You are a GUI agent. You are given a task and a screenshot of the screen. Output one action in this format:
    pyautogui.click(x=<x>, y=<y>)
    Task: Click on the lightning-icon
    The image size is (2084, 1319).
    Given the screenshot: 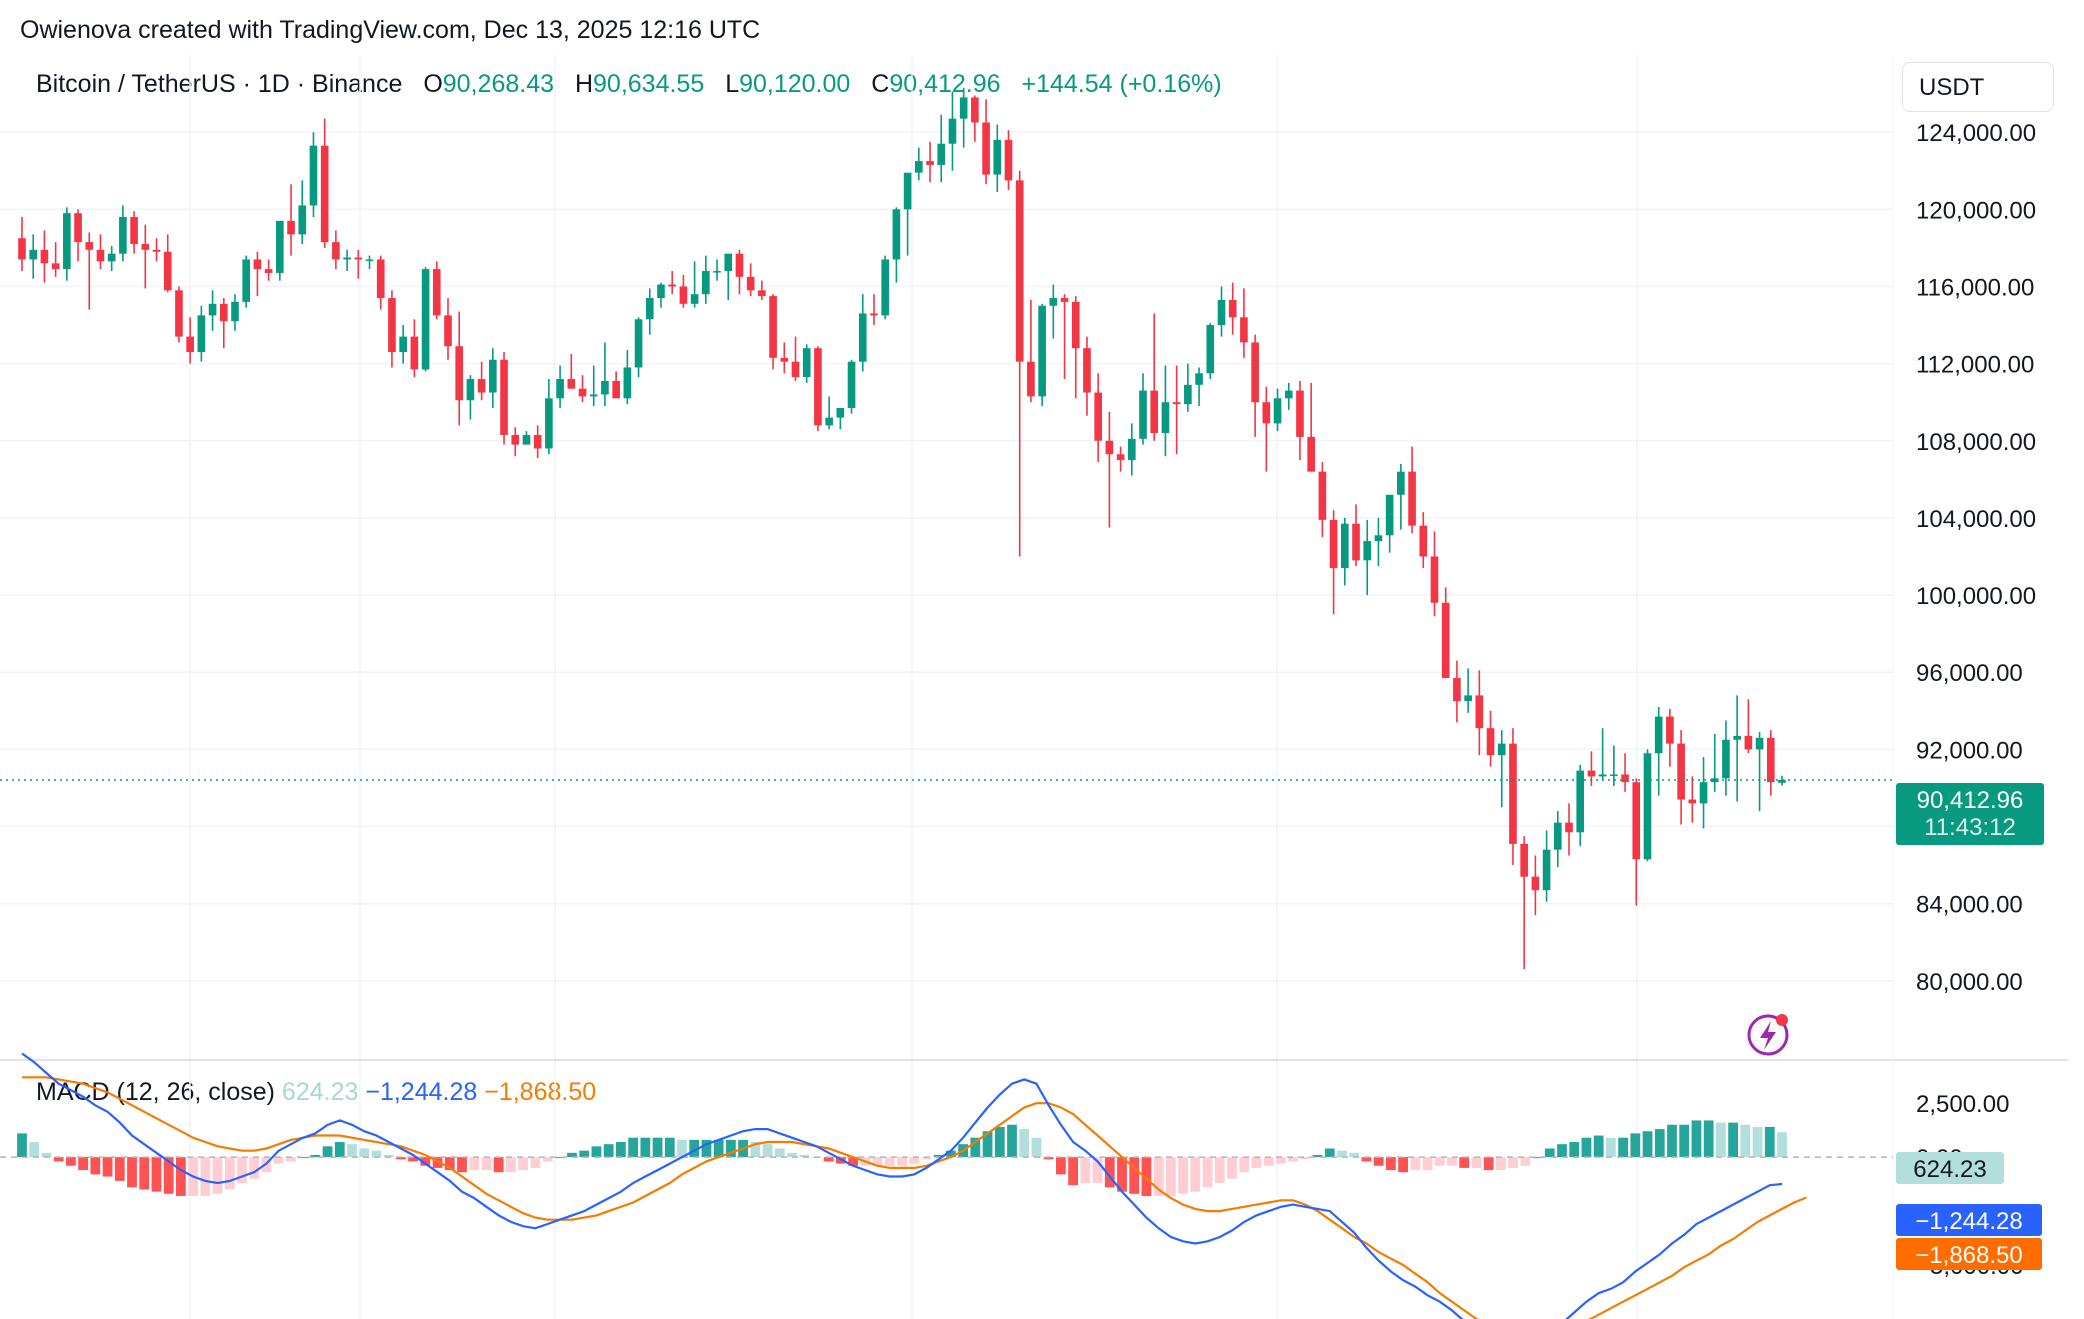 What is the action you would take?
    pyautogui.click(x=1768, y=1035)
    